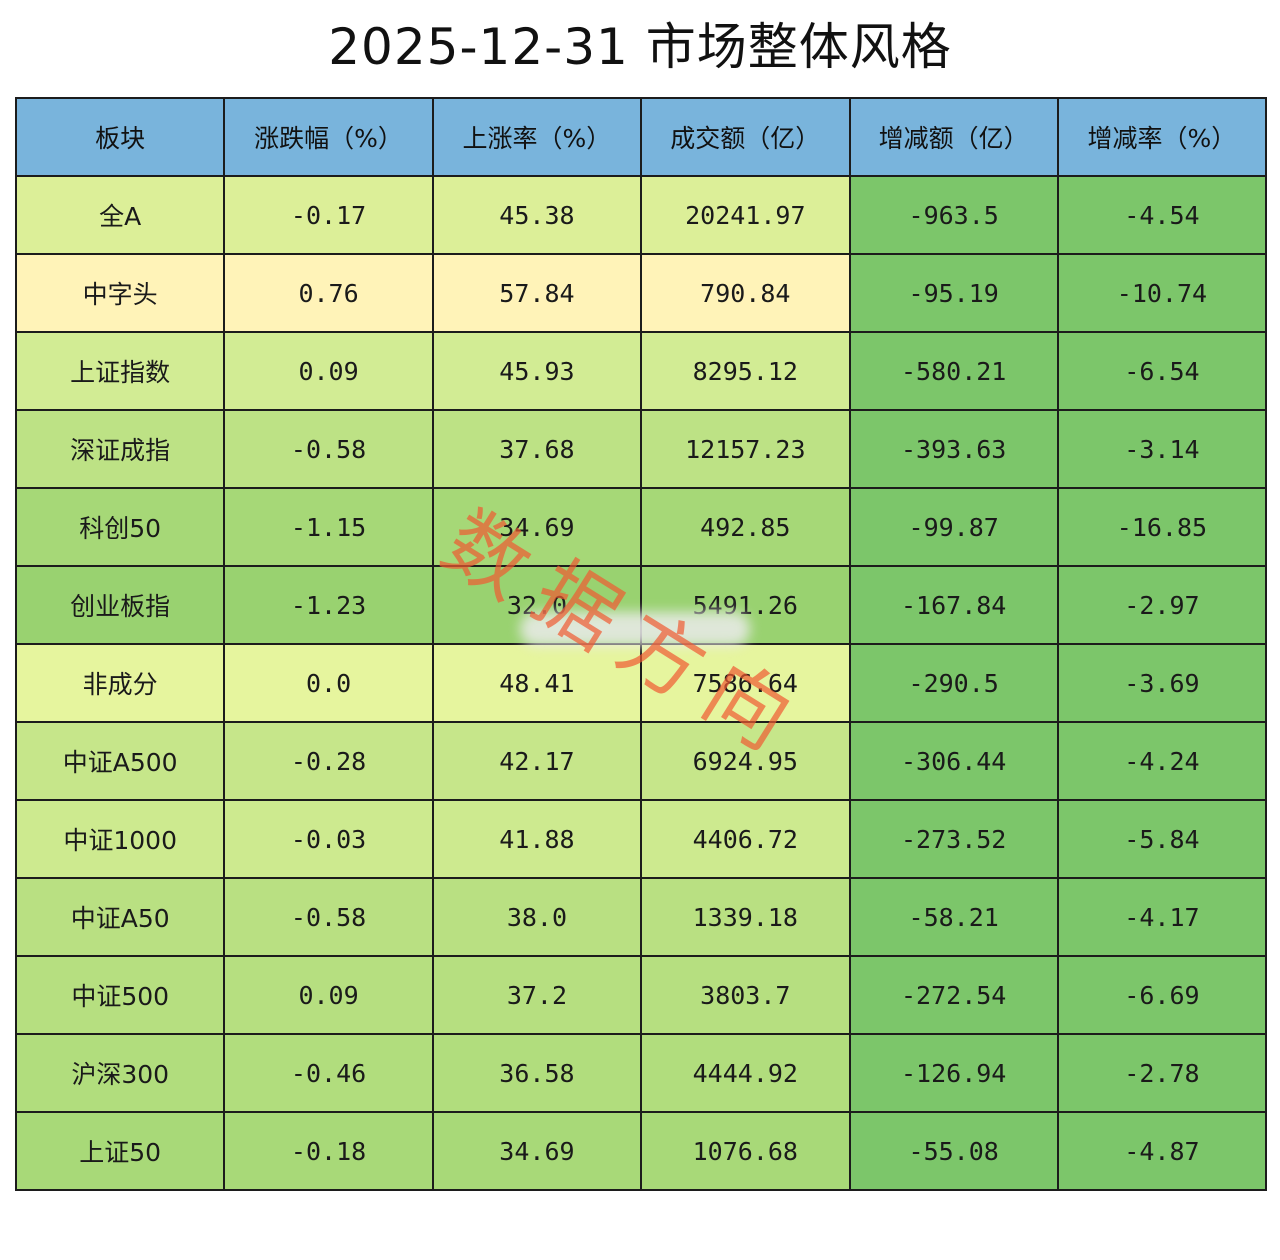 Image resolution: width=1280 pixels, height=1260 pixels. Describe the element at coordinates (953, 371) in the screenshot. I see `cell-turnover-delta: -580.21` at that location.